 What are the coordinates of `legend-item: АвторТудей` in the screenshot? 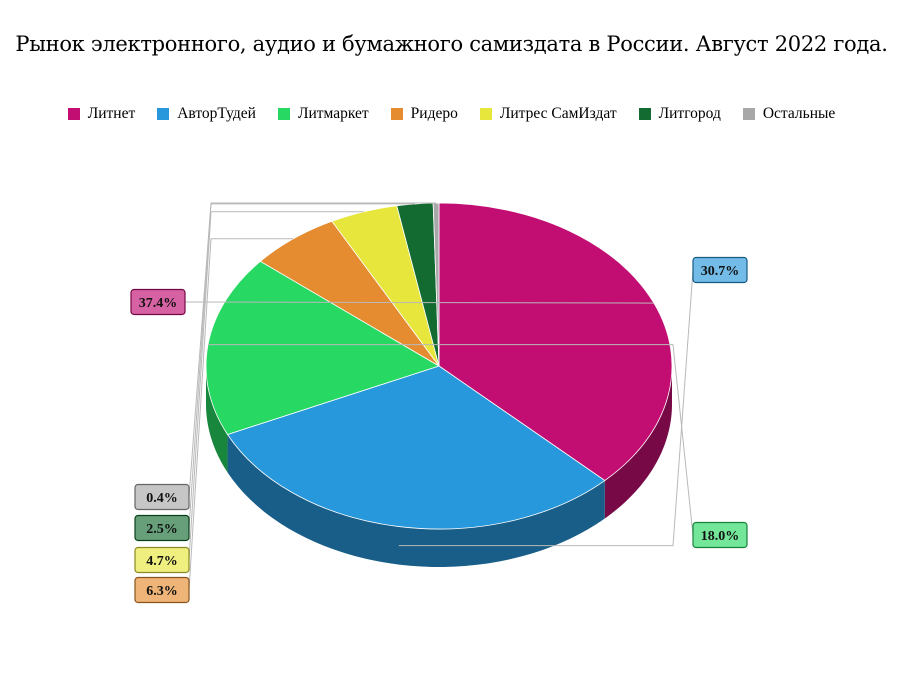 It's located at (206, 114).